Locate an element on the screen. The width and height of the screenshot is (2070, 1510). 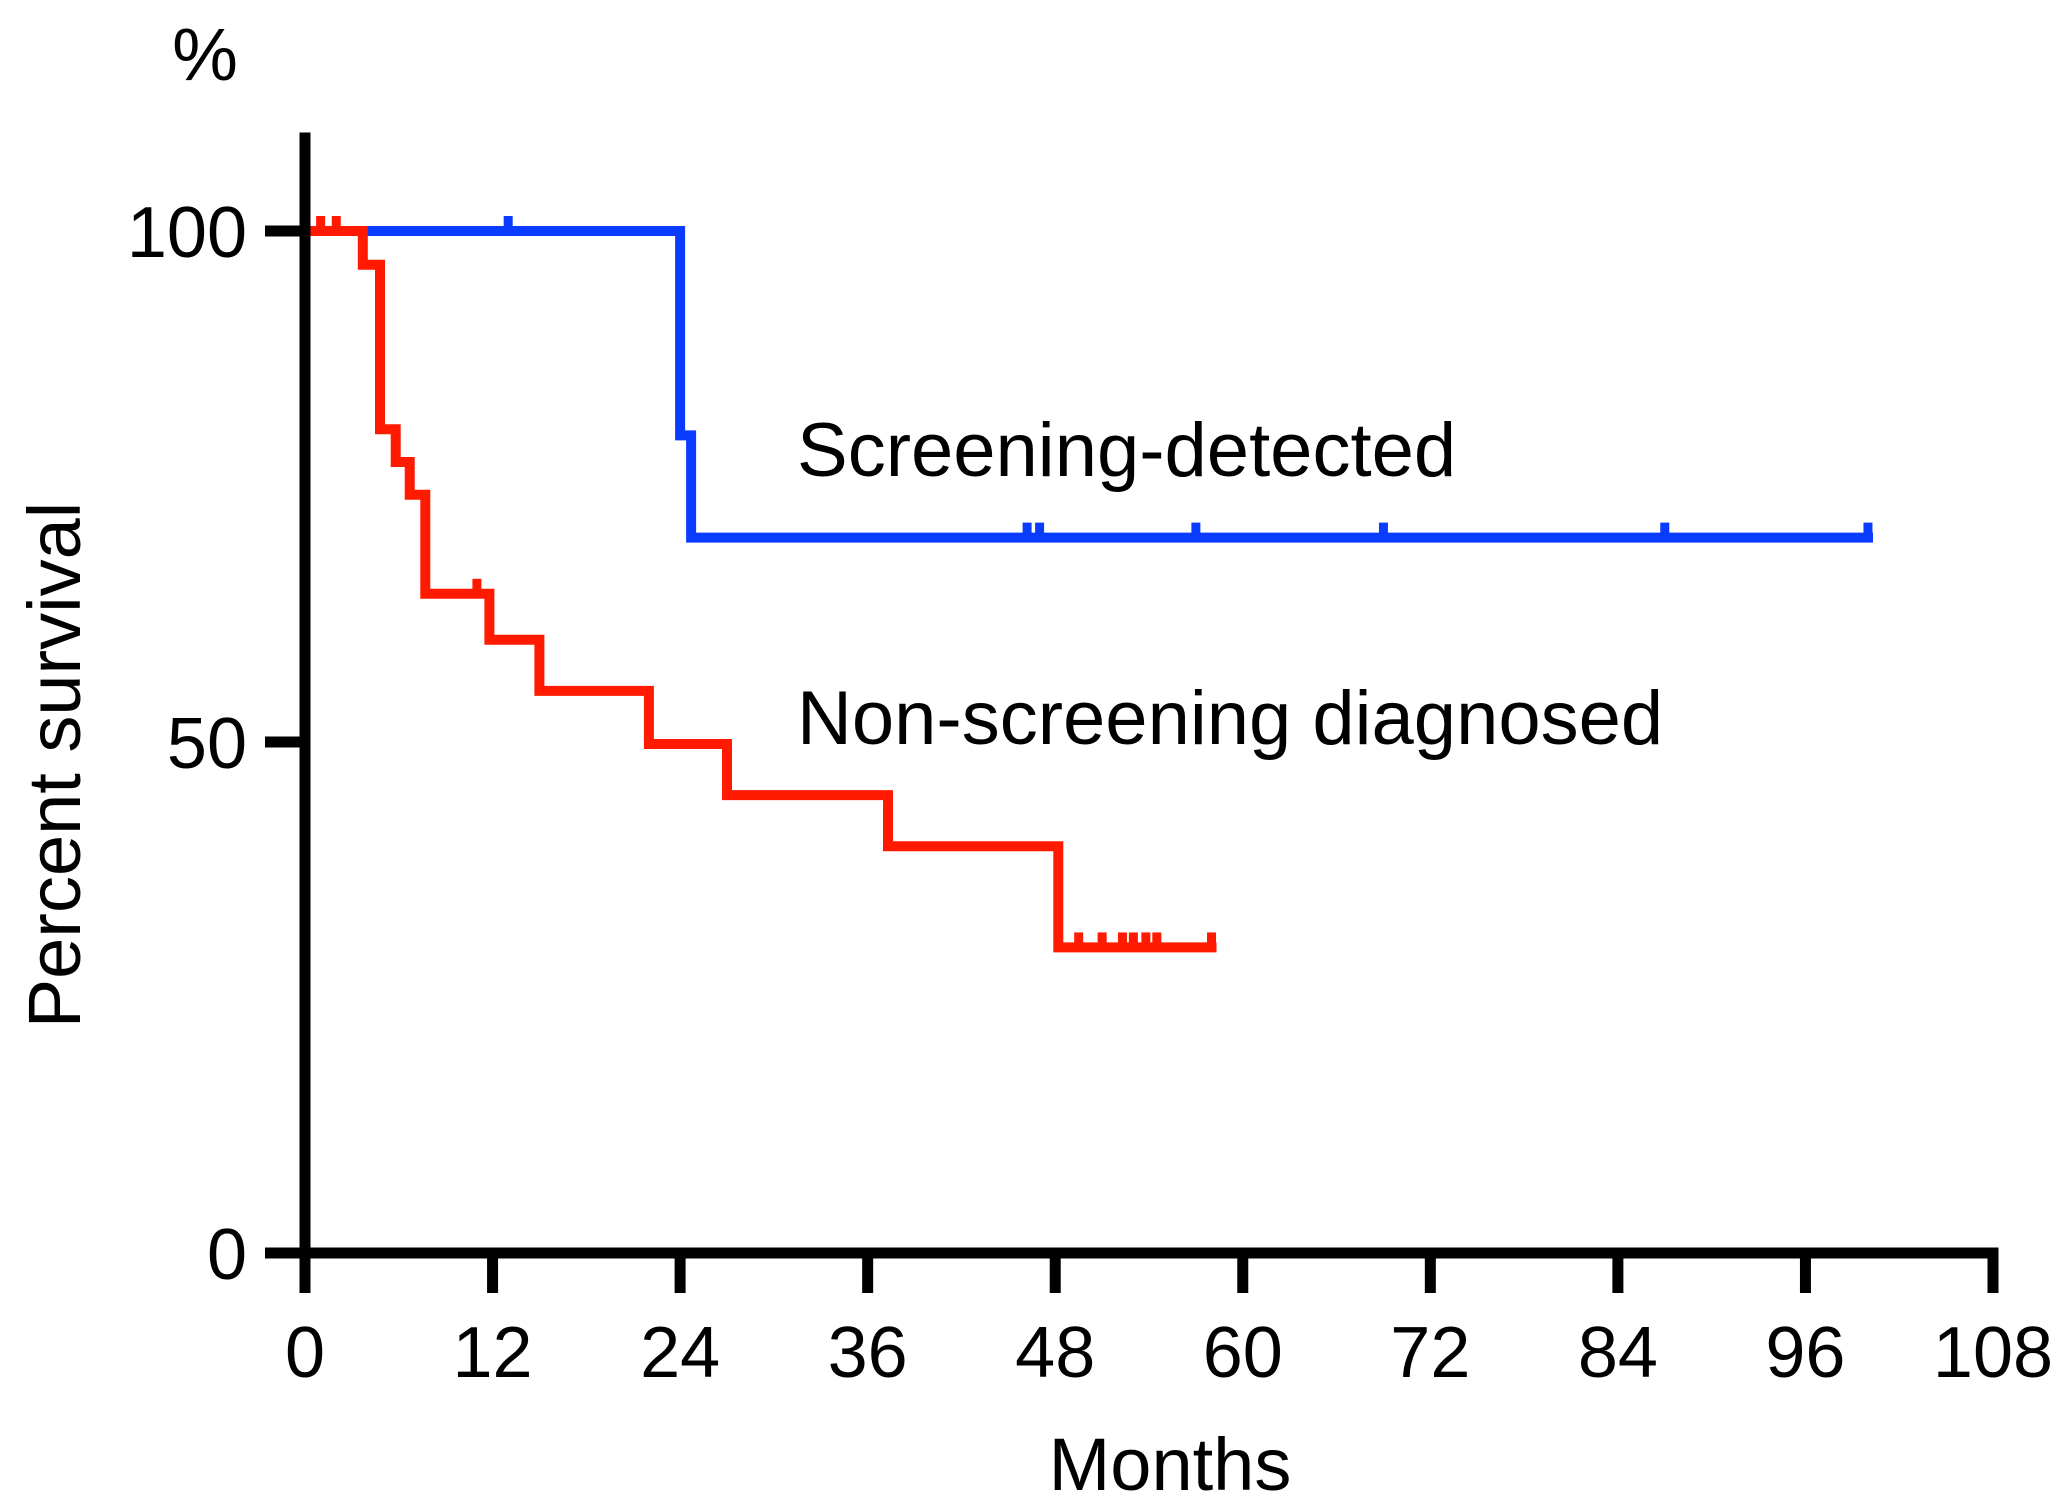
y-axis-title: Percent survival is located at coordinates (54, 765).